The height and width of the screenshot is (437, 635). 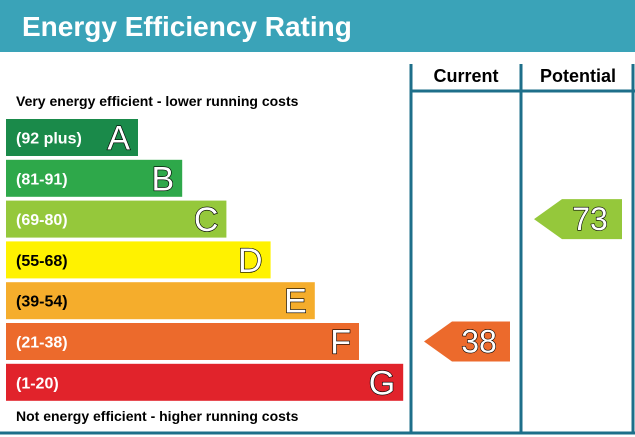 I want to click on band-a-bar, so click(x=72, y=137).